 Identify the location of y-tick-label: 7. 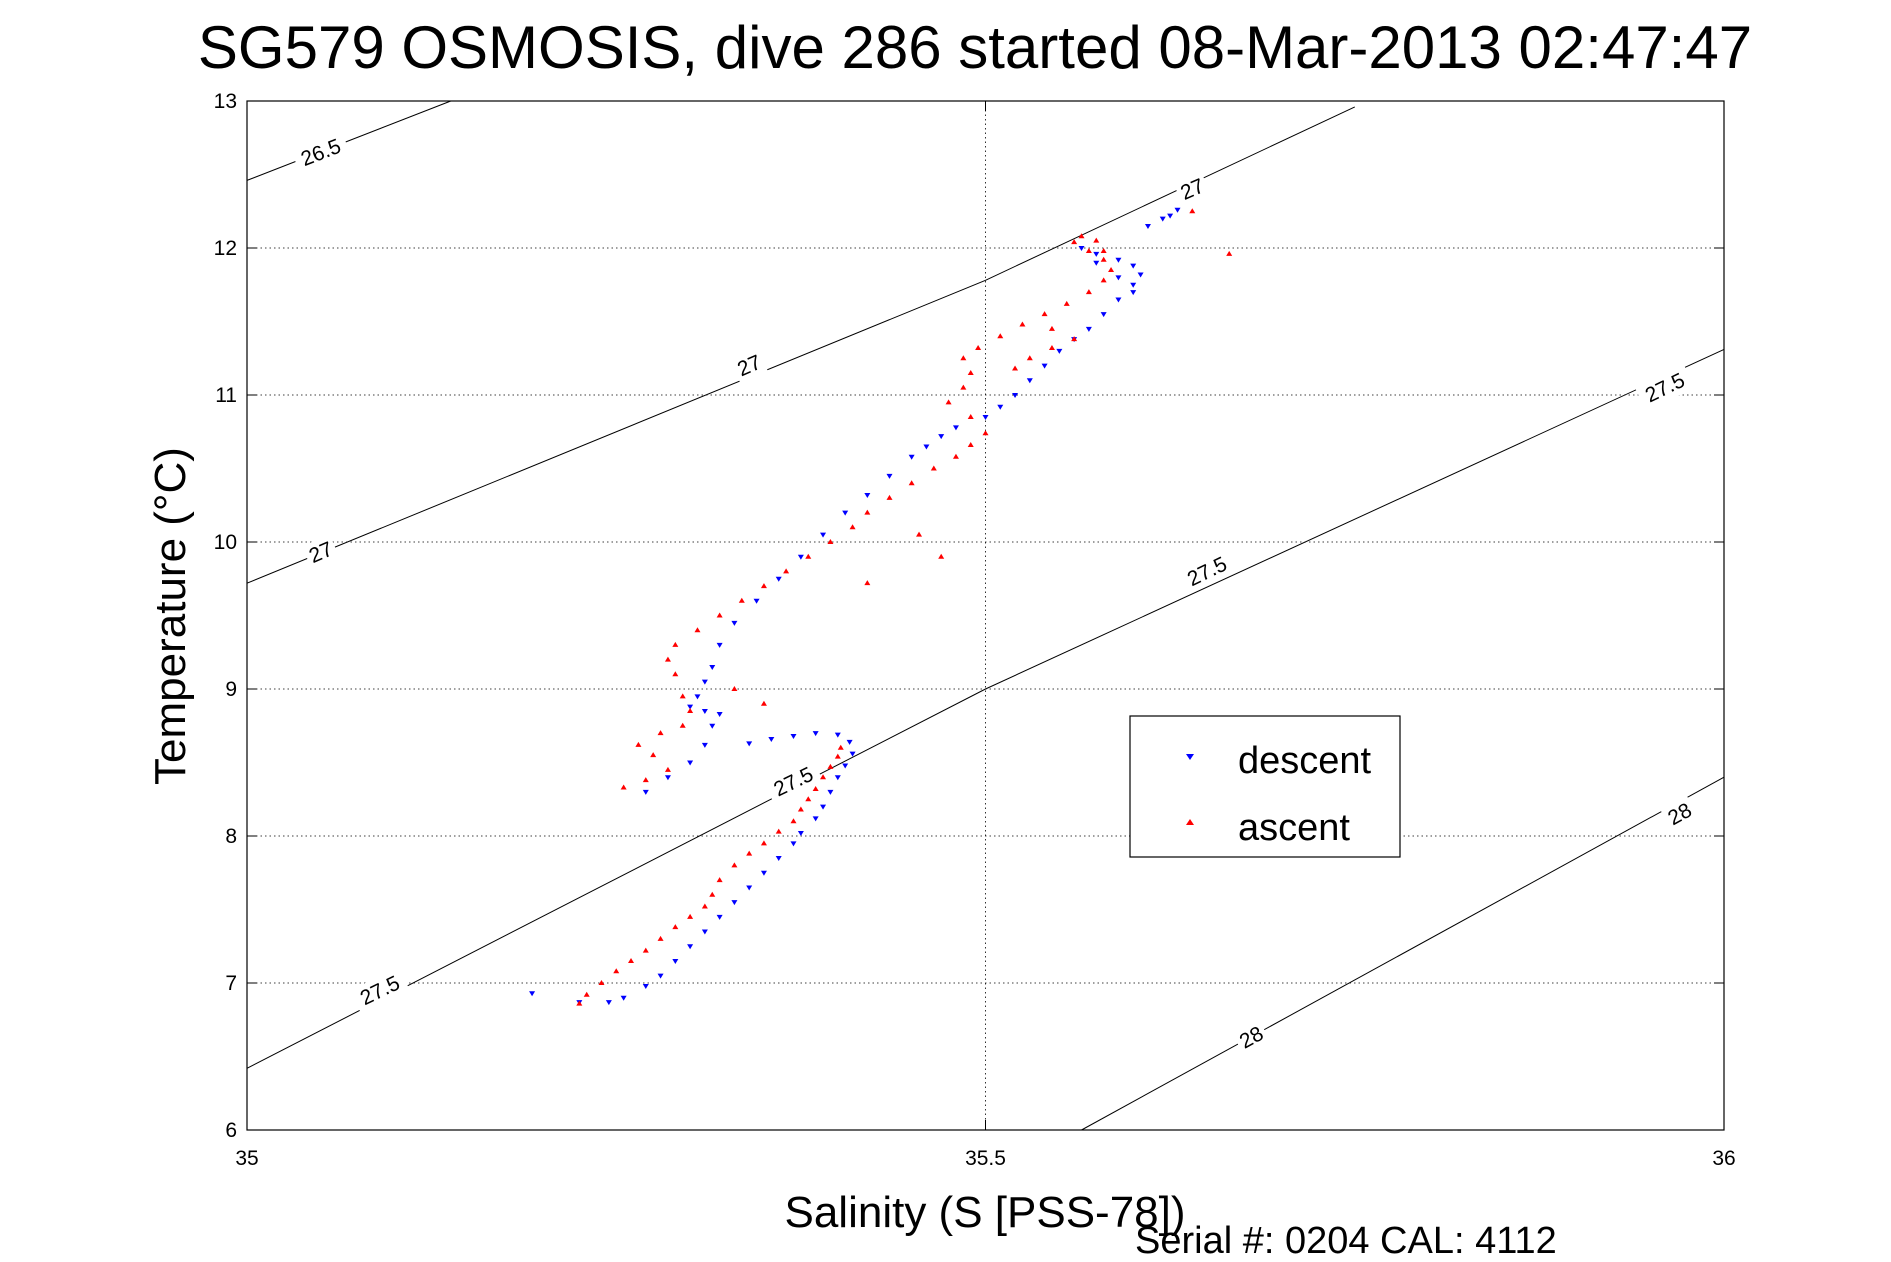
(231, 983).